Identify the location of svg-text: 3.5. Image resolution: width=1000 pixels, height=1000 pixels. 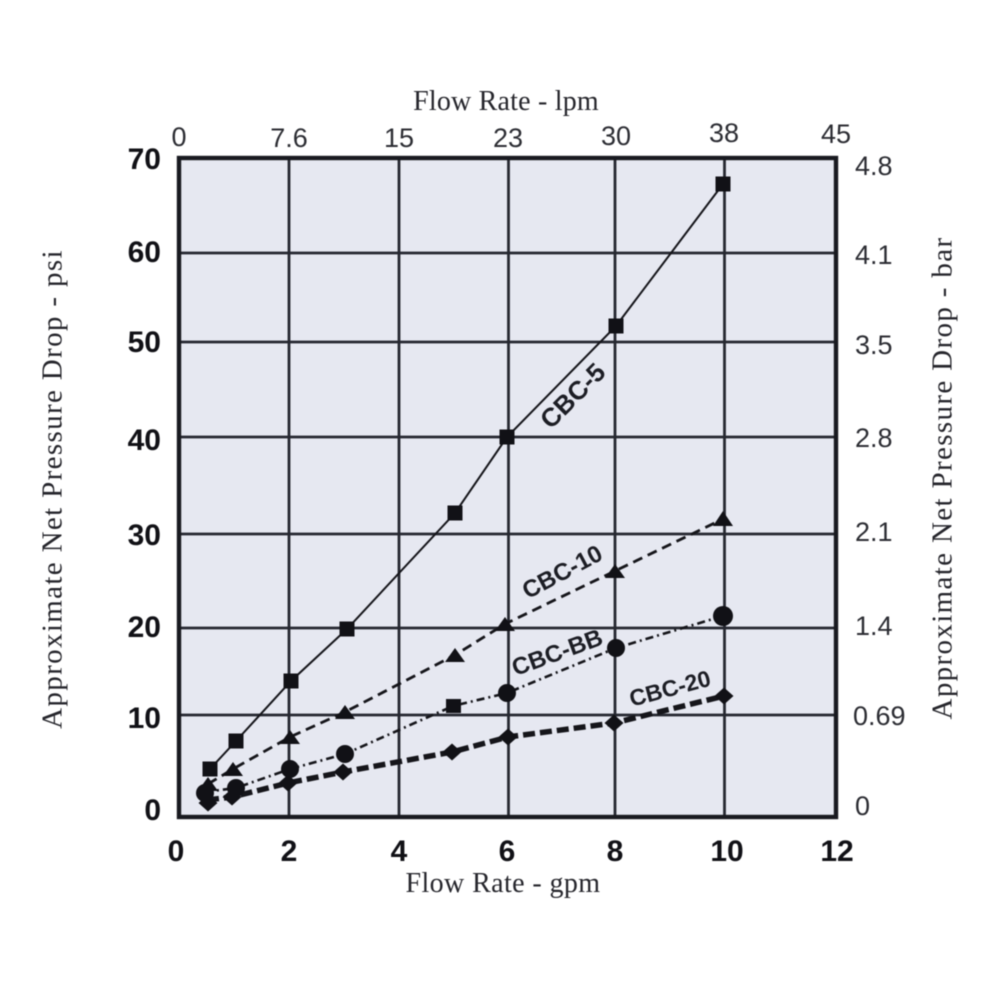
(874, 345).